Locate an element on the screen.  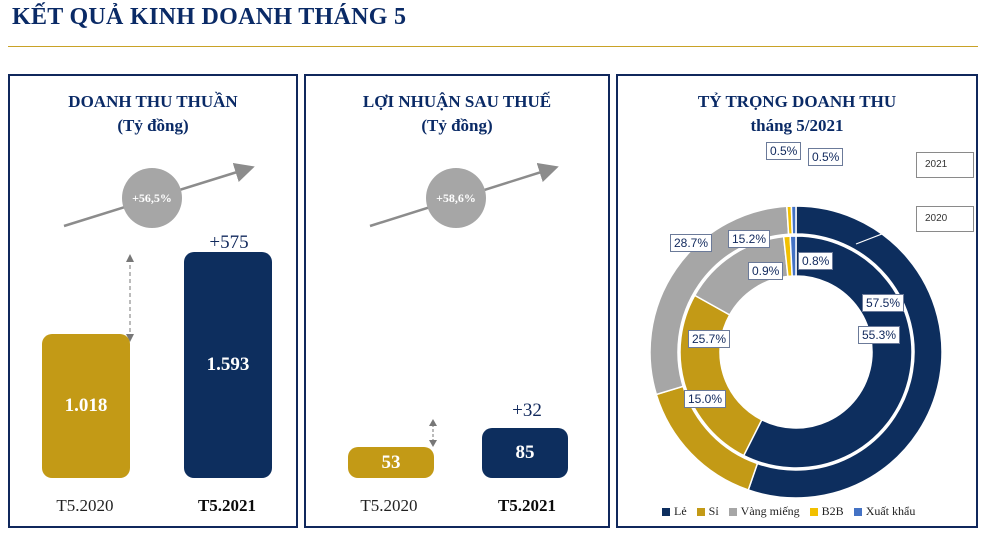
legend-swatch-si is located at coordinates (700, 511).